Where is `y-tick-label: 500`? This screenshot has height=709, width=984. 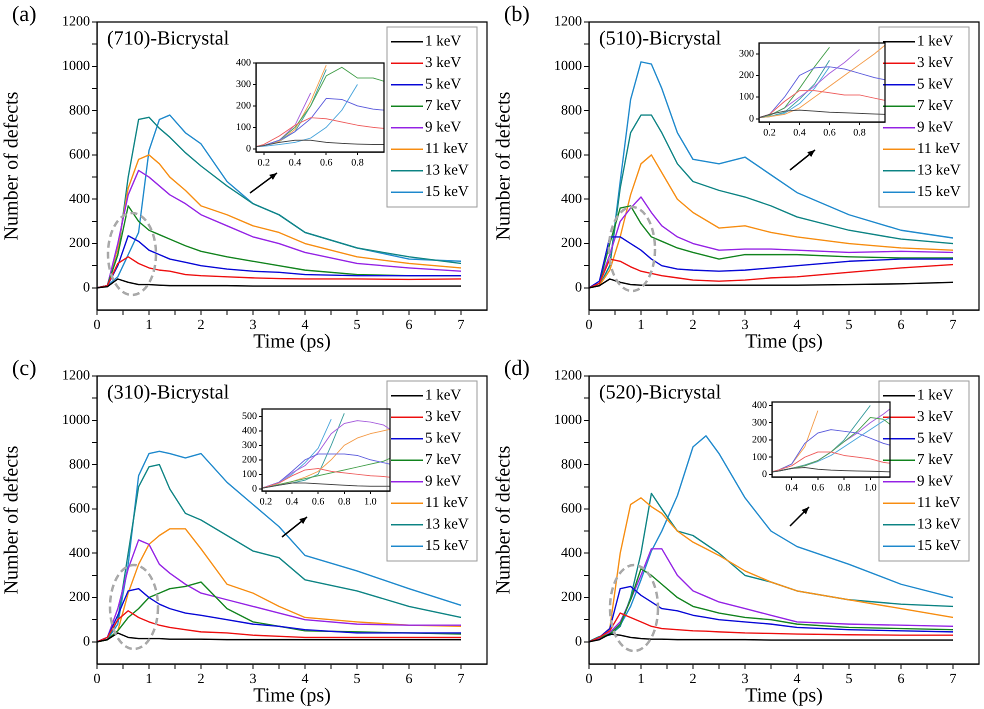 y-tick-label: 500 is located at coordinates (249, 416).